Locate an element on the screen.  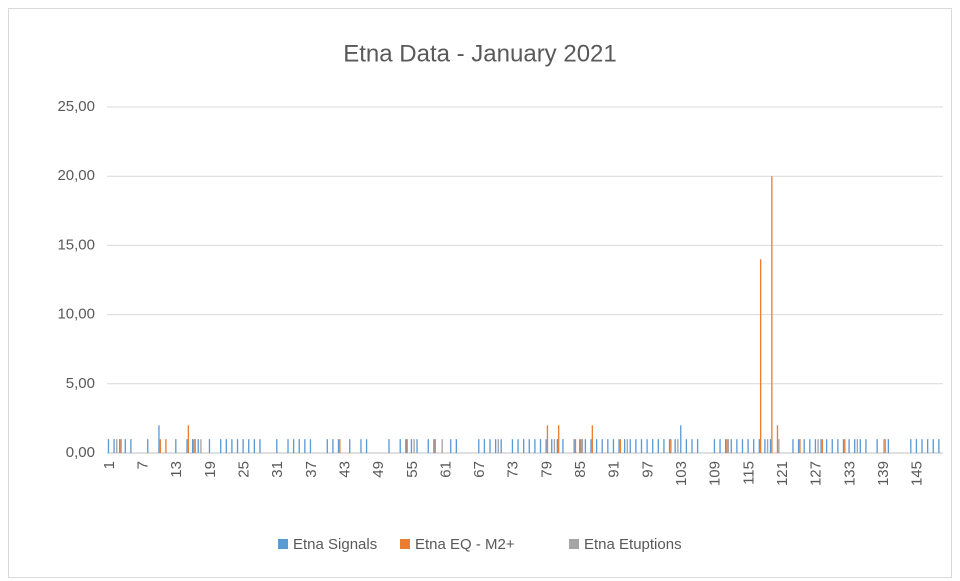
x-tick-label: 13 is located at coordinates (176, 469).